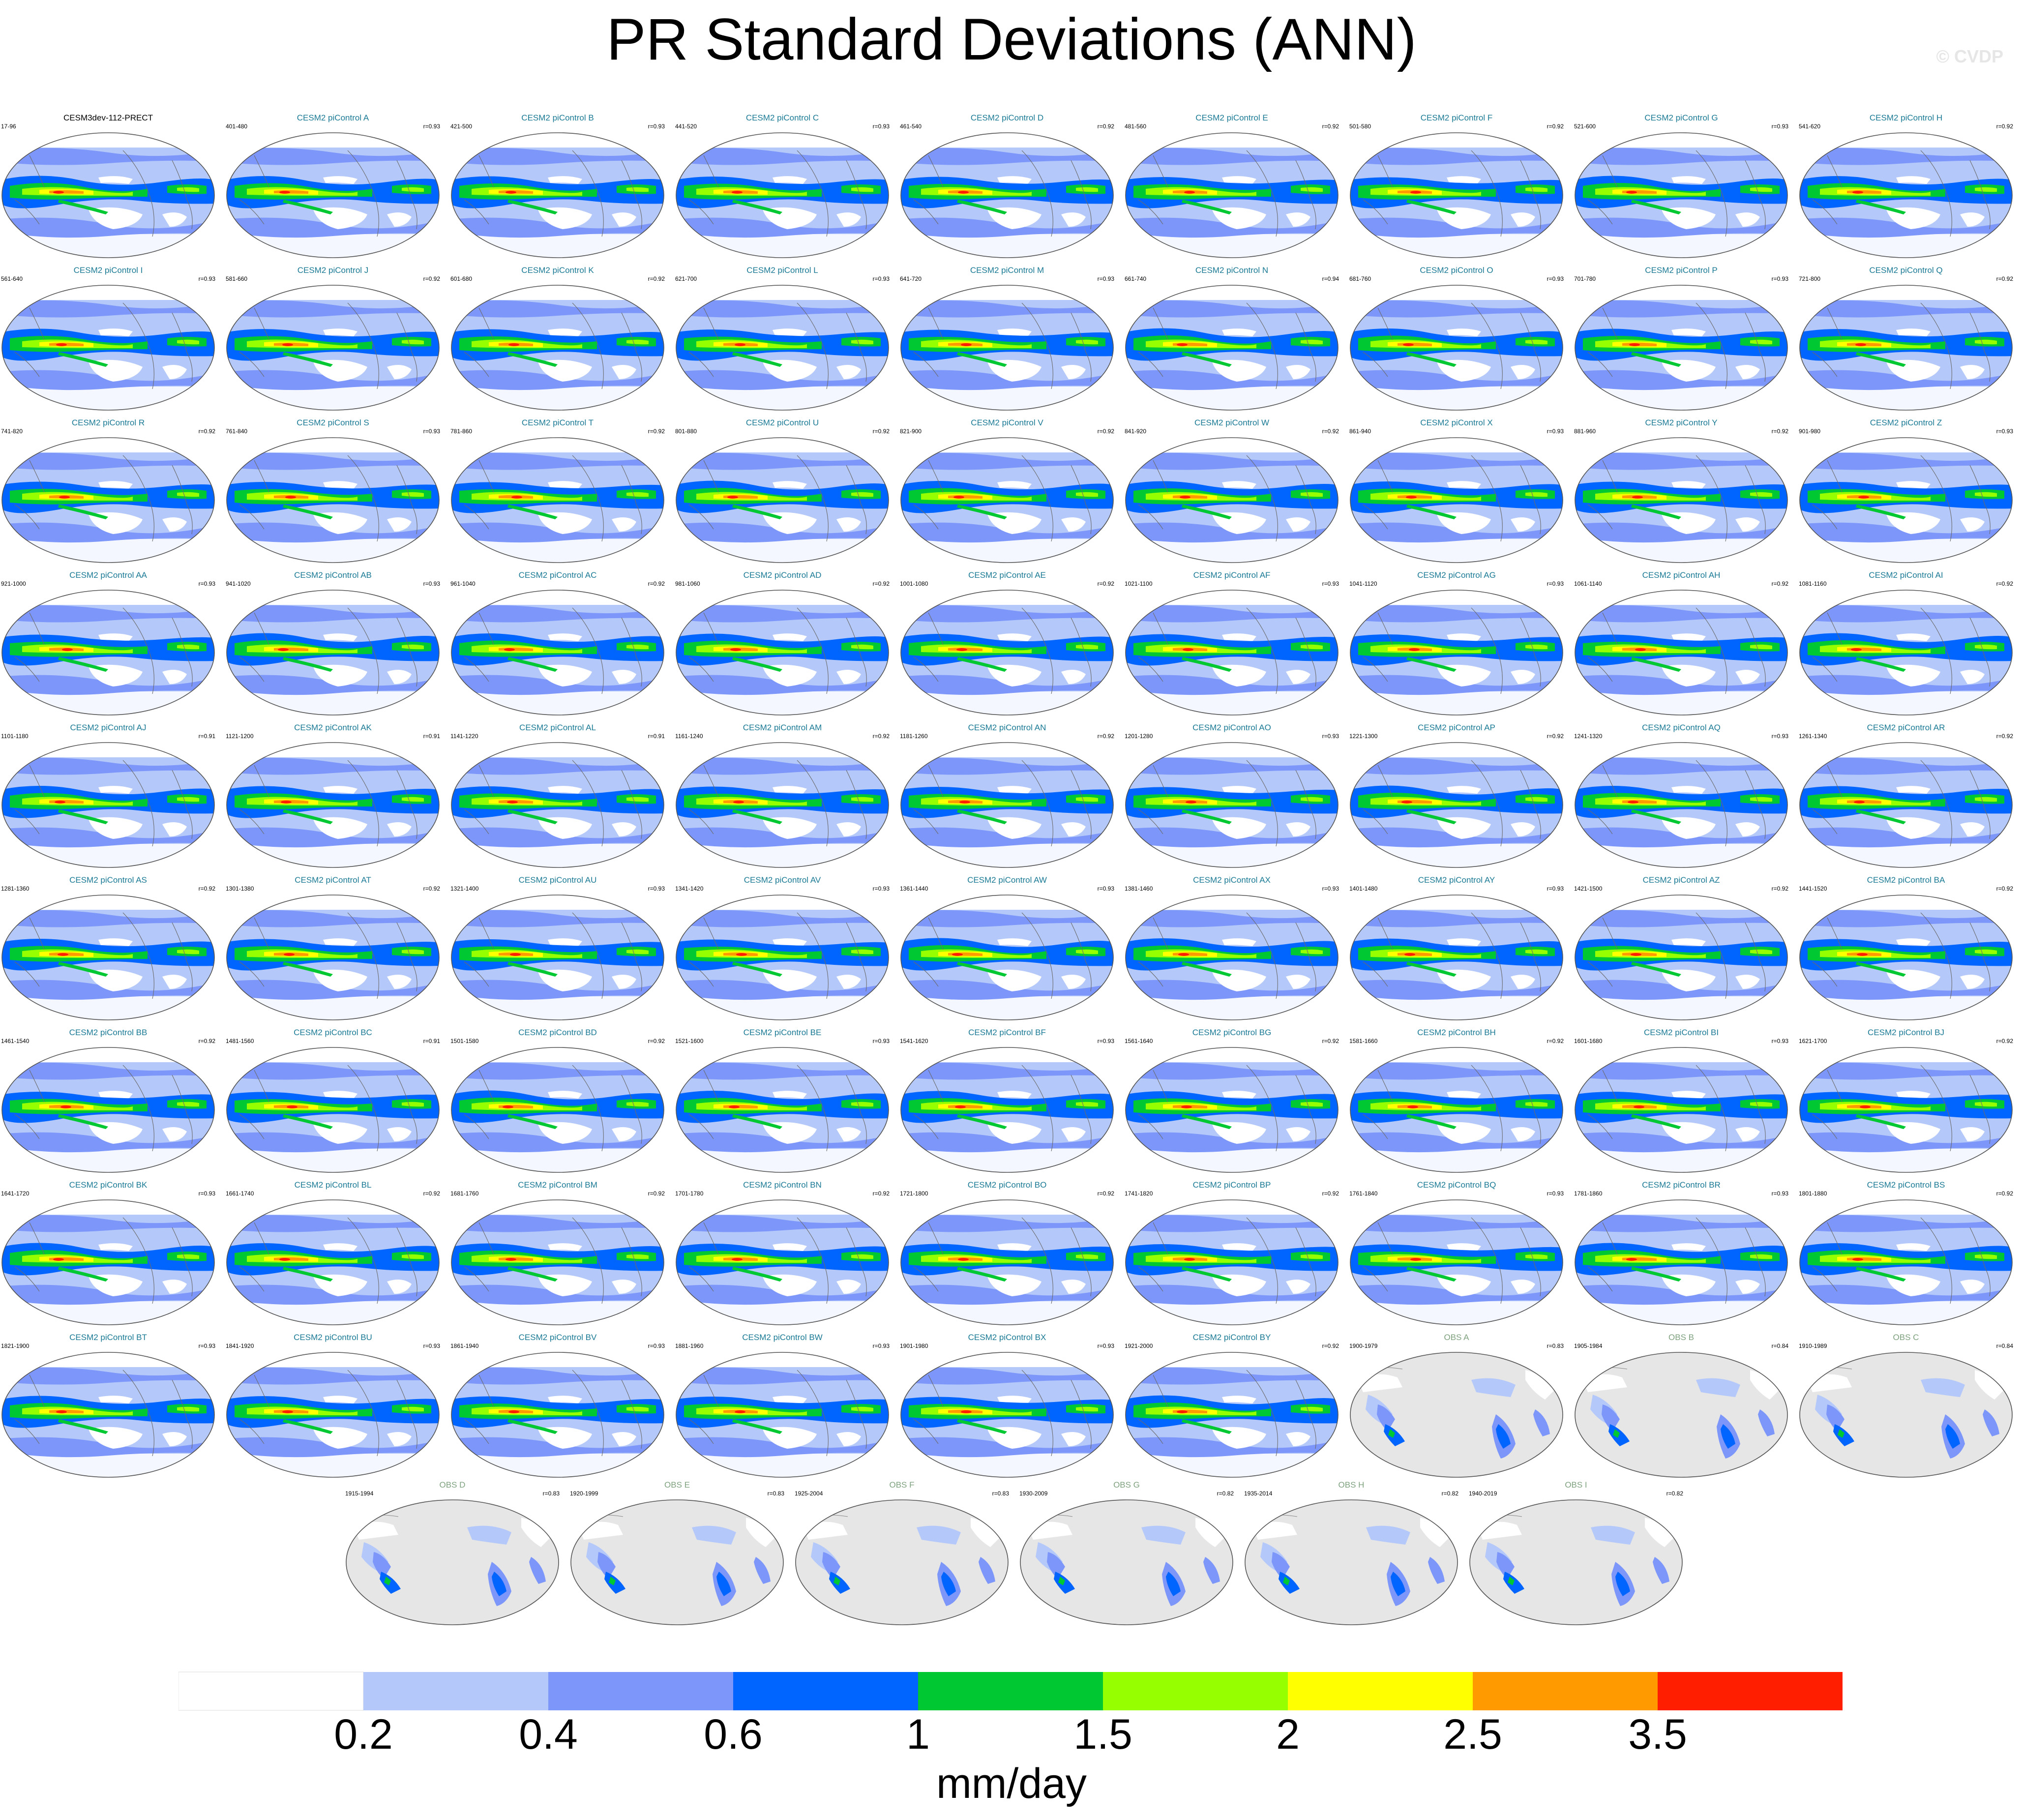  Describe the element at coordinates (1456, 270) in the screenshot. I see `panel-title: CESM2 piControl O` at that location.